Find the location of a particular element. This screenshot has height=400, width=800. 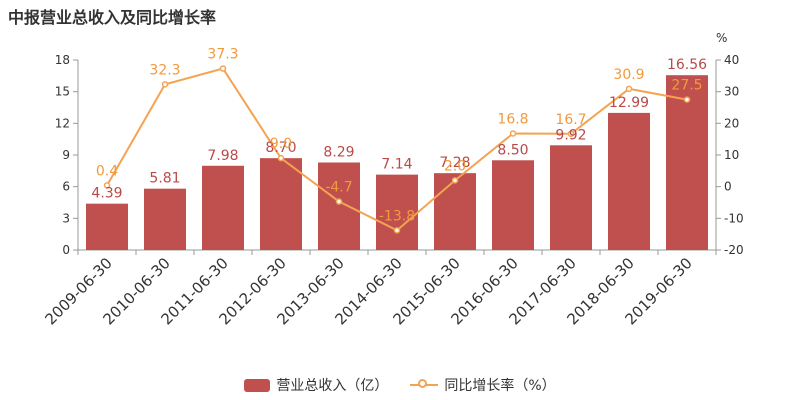

legend: 营业总收入（亿） 同比增长率（%） is located at coordinates (400, 385).